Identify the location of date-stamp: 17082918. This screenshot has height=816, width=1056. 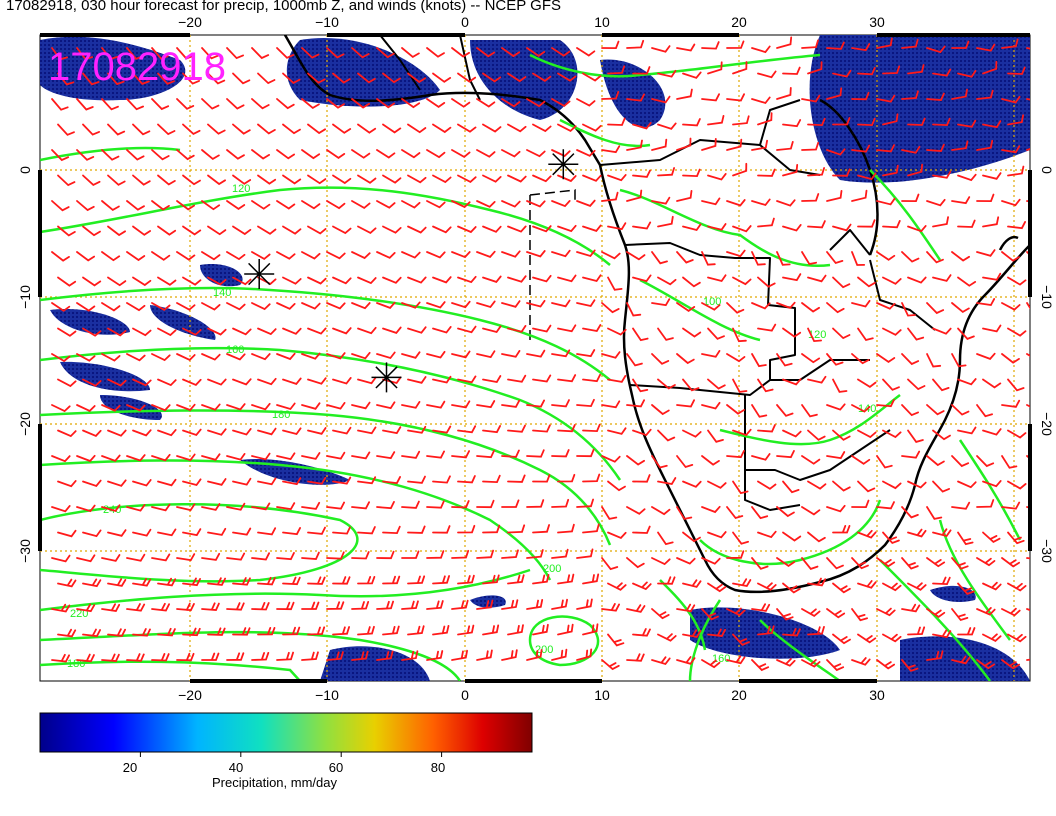
(137, 67).